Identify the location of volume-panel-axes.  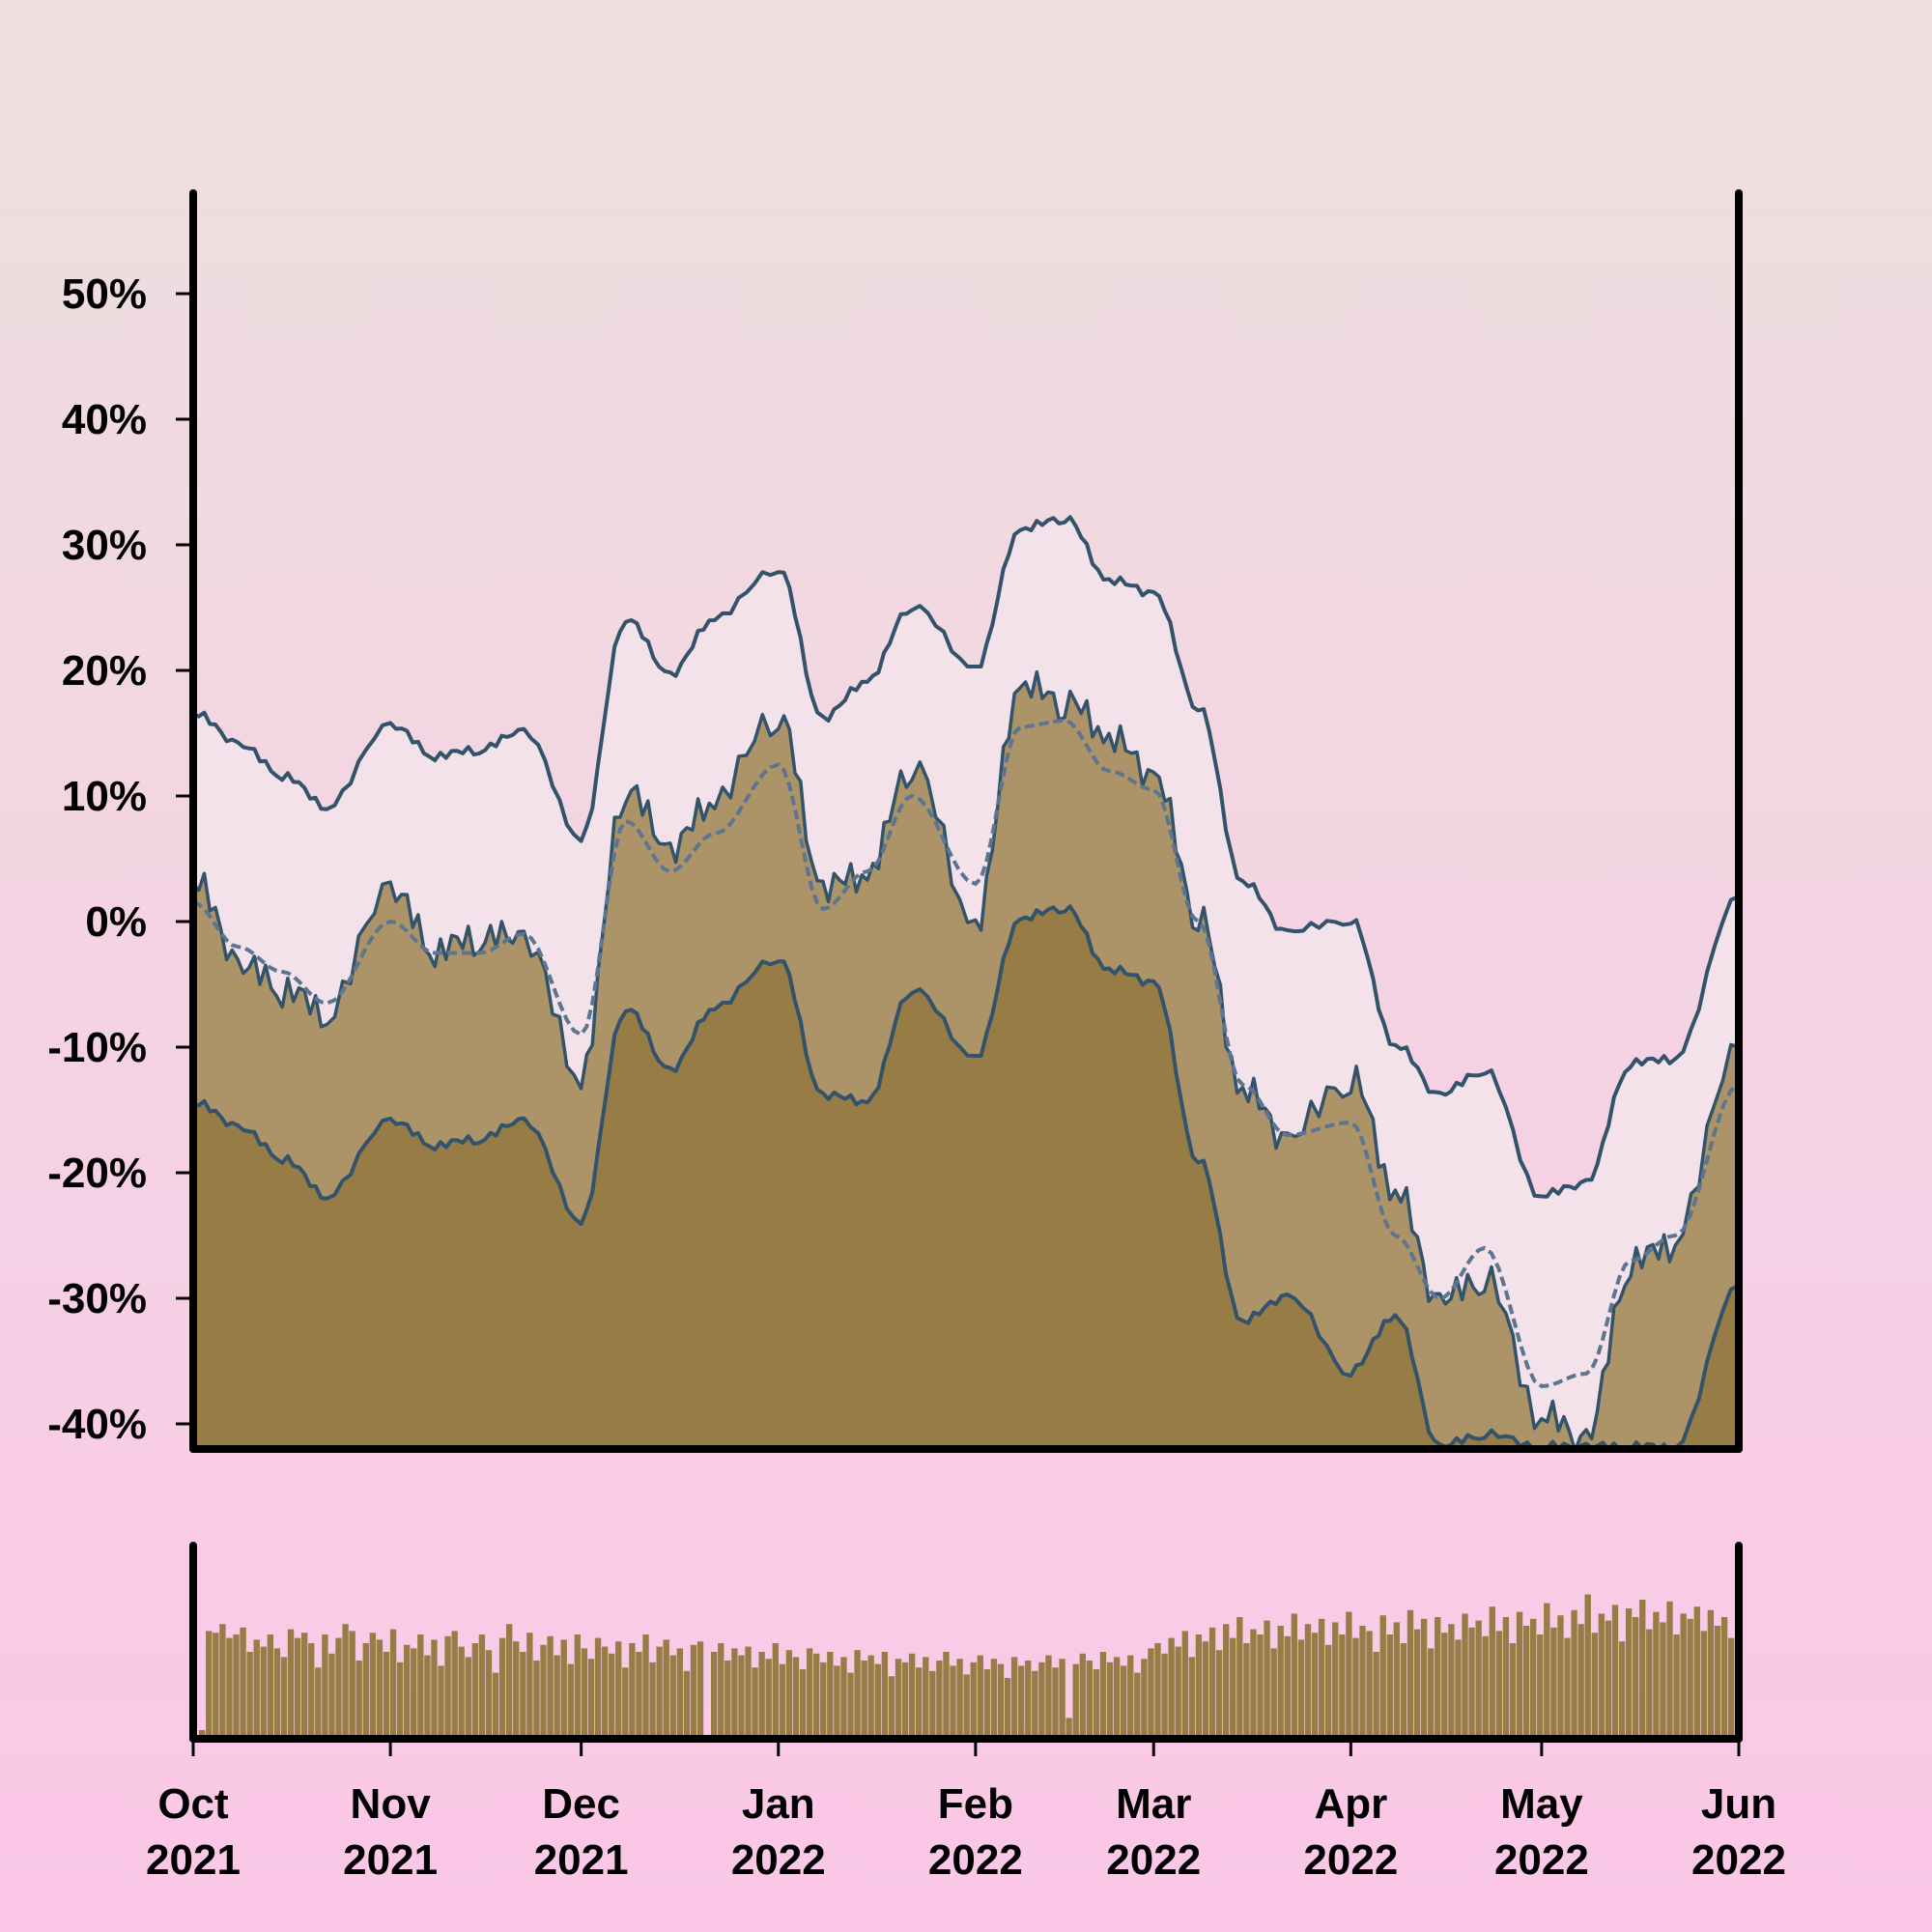
(966, 1642).